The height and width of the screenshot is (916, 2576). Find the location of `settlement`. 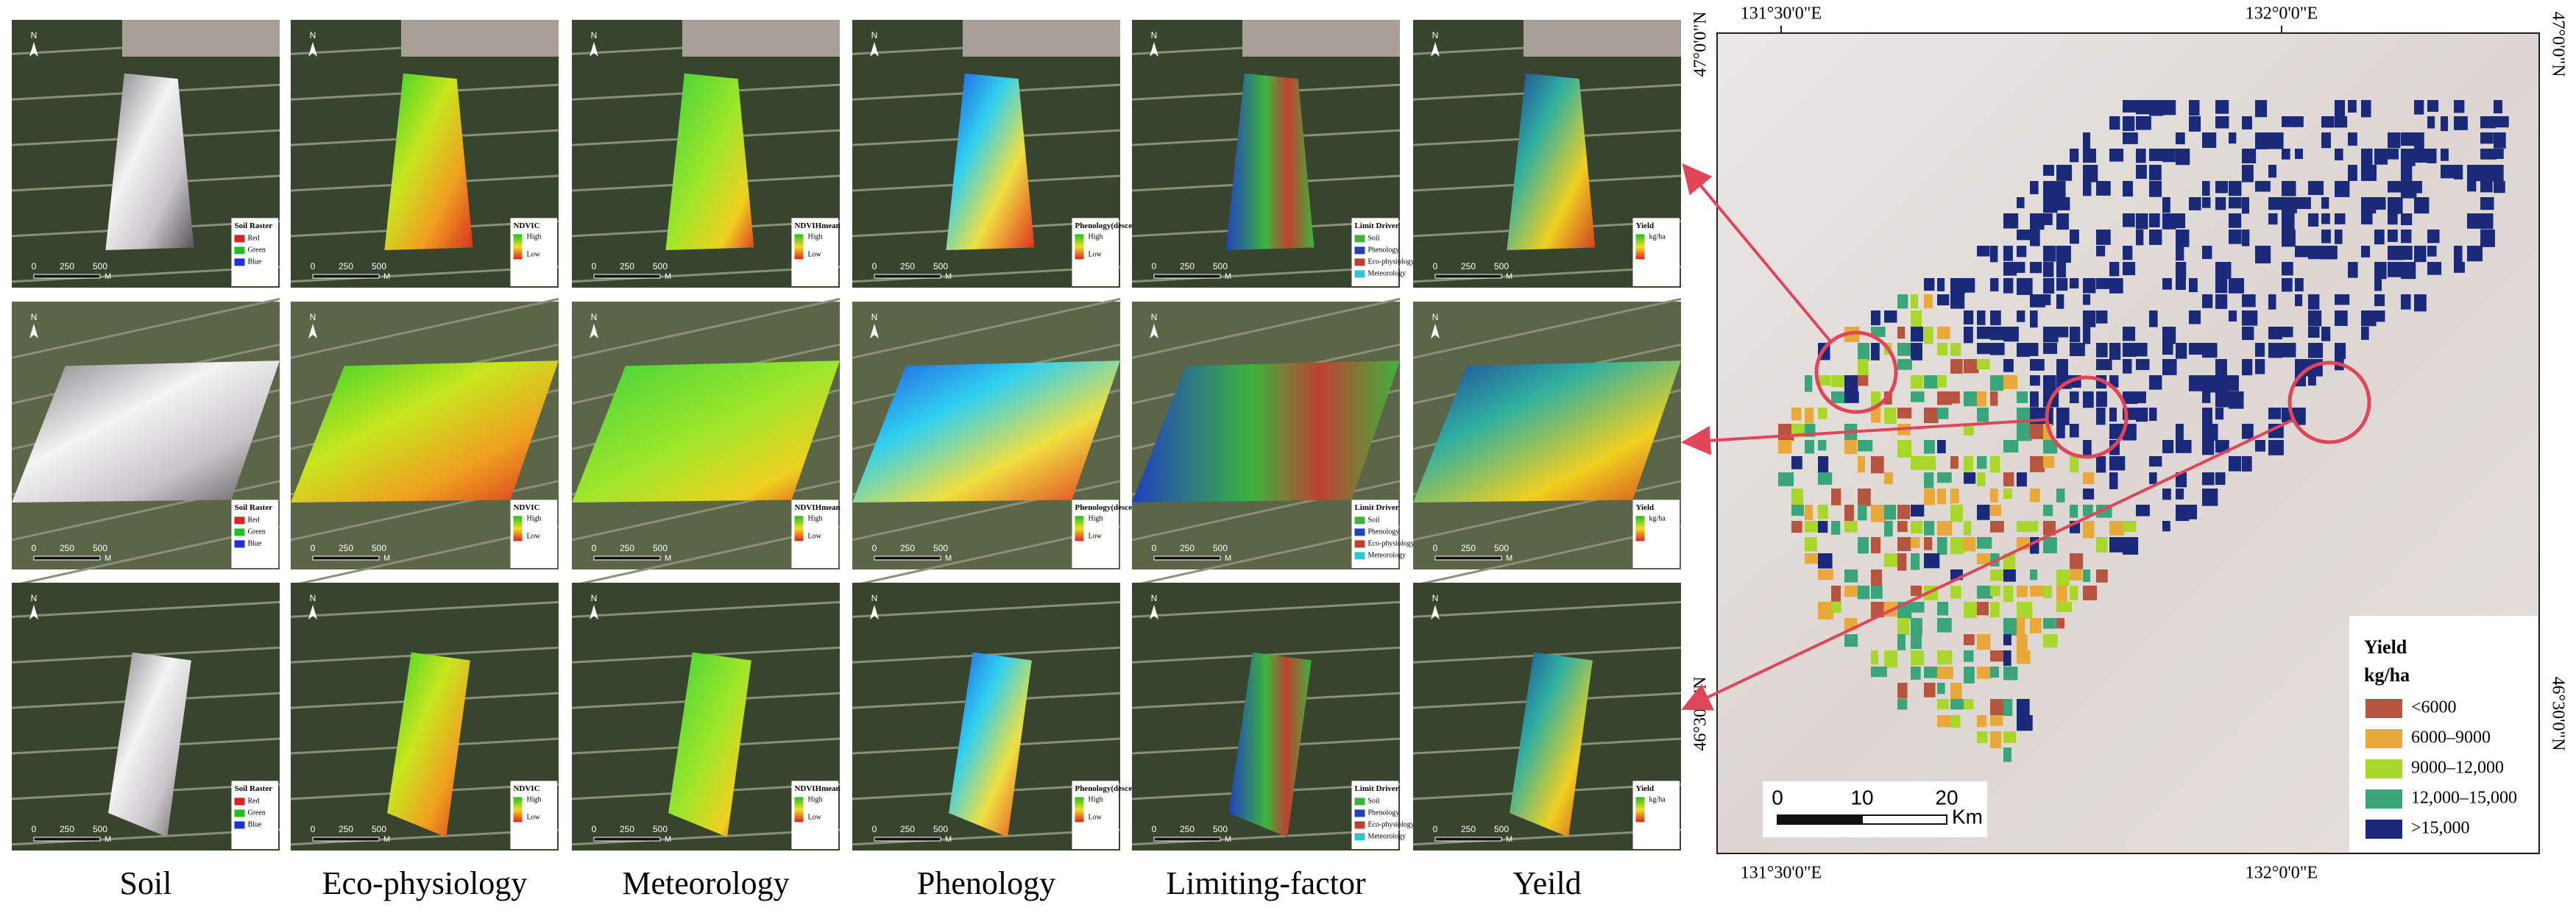

settlement is located at coordinates (1602, 38).